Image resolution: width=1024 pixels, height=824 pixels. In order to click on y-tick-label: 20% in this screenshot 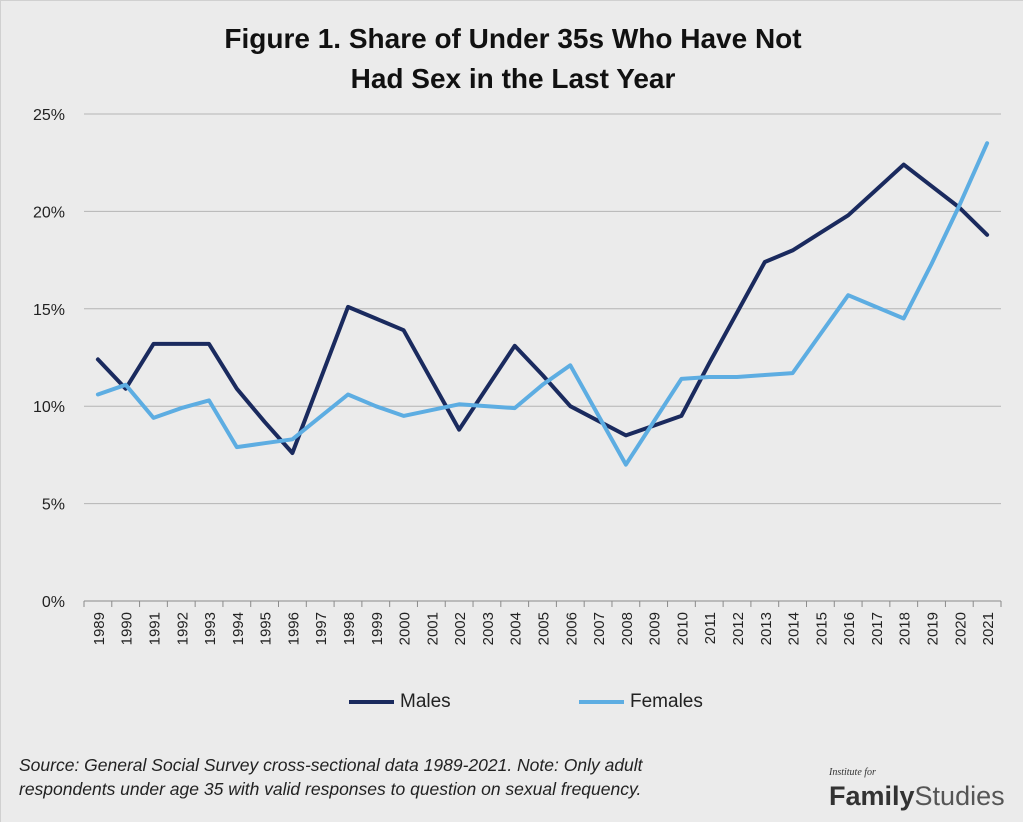, I will do `click(49, 212)`.